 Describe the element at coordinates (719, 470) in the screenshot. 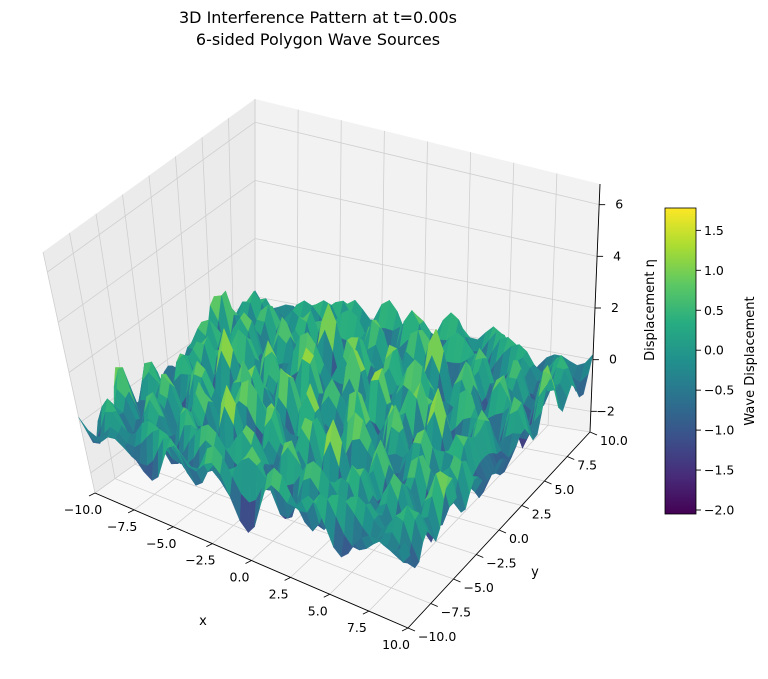

I see `colorbar-tick-label: −1.5` at that location.